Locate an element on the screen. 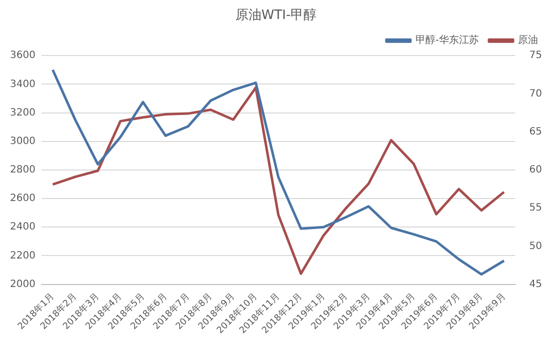 This screenshot has height=339, width=554. y-tick-label: 3200 is located at coordinates (23, 112).